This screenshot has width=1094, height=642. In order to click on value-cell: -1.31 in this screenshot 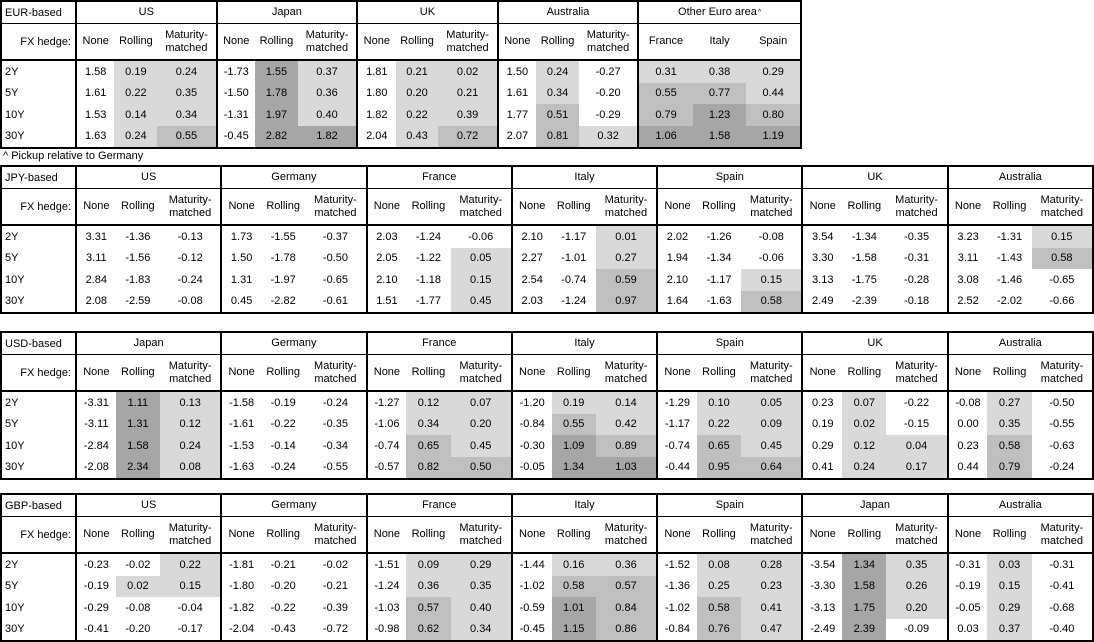, I will do `click(236, 114)`.